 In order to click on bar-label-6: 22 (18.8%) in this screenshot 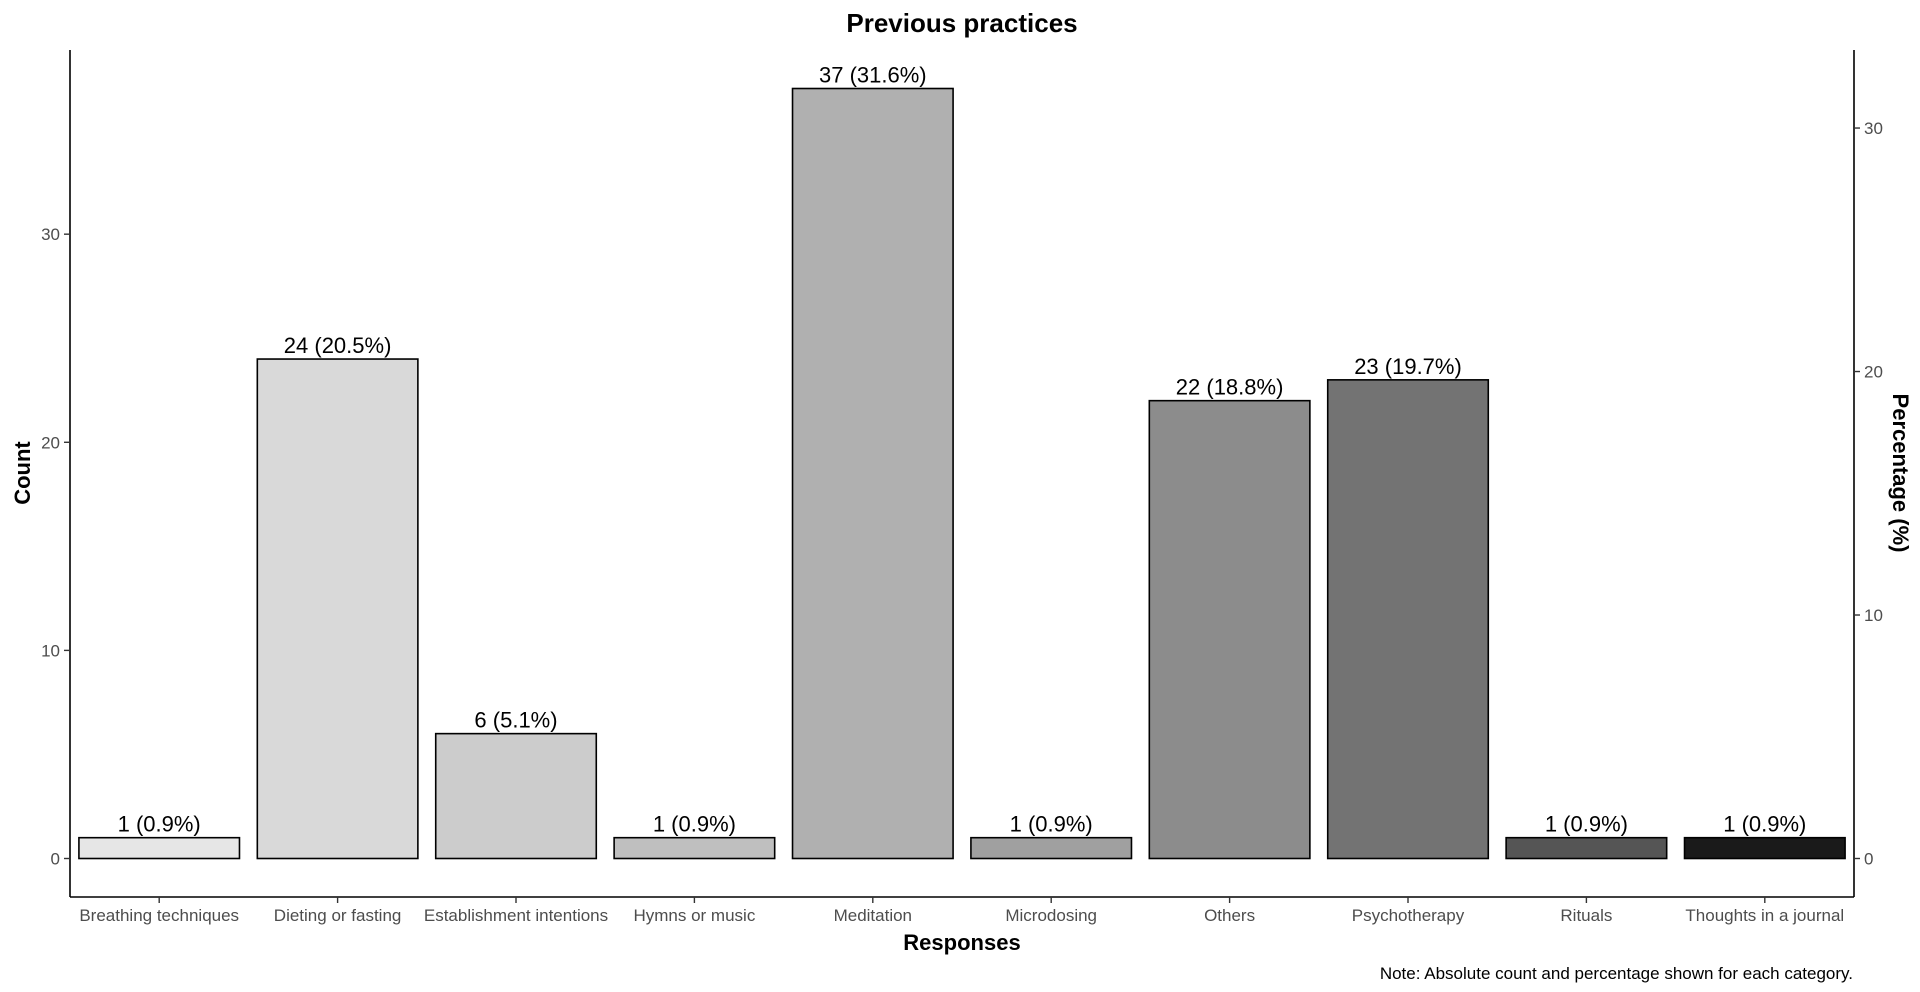, I will do `click(1230, 387)`.